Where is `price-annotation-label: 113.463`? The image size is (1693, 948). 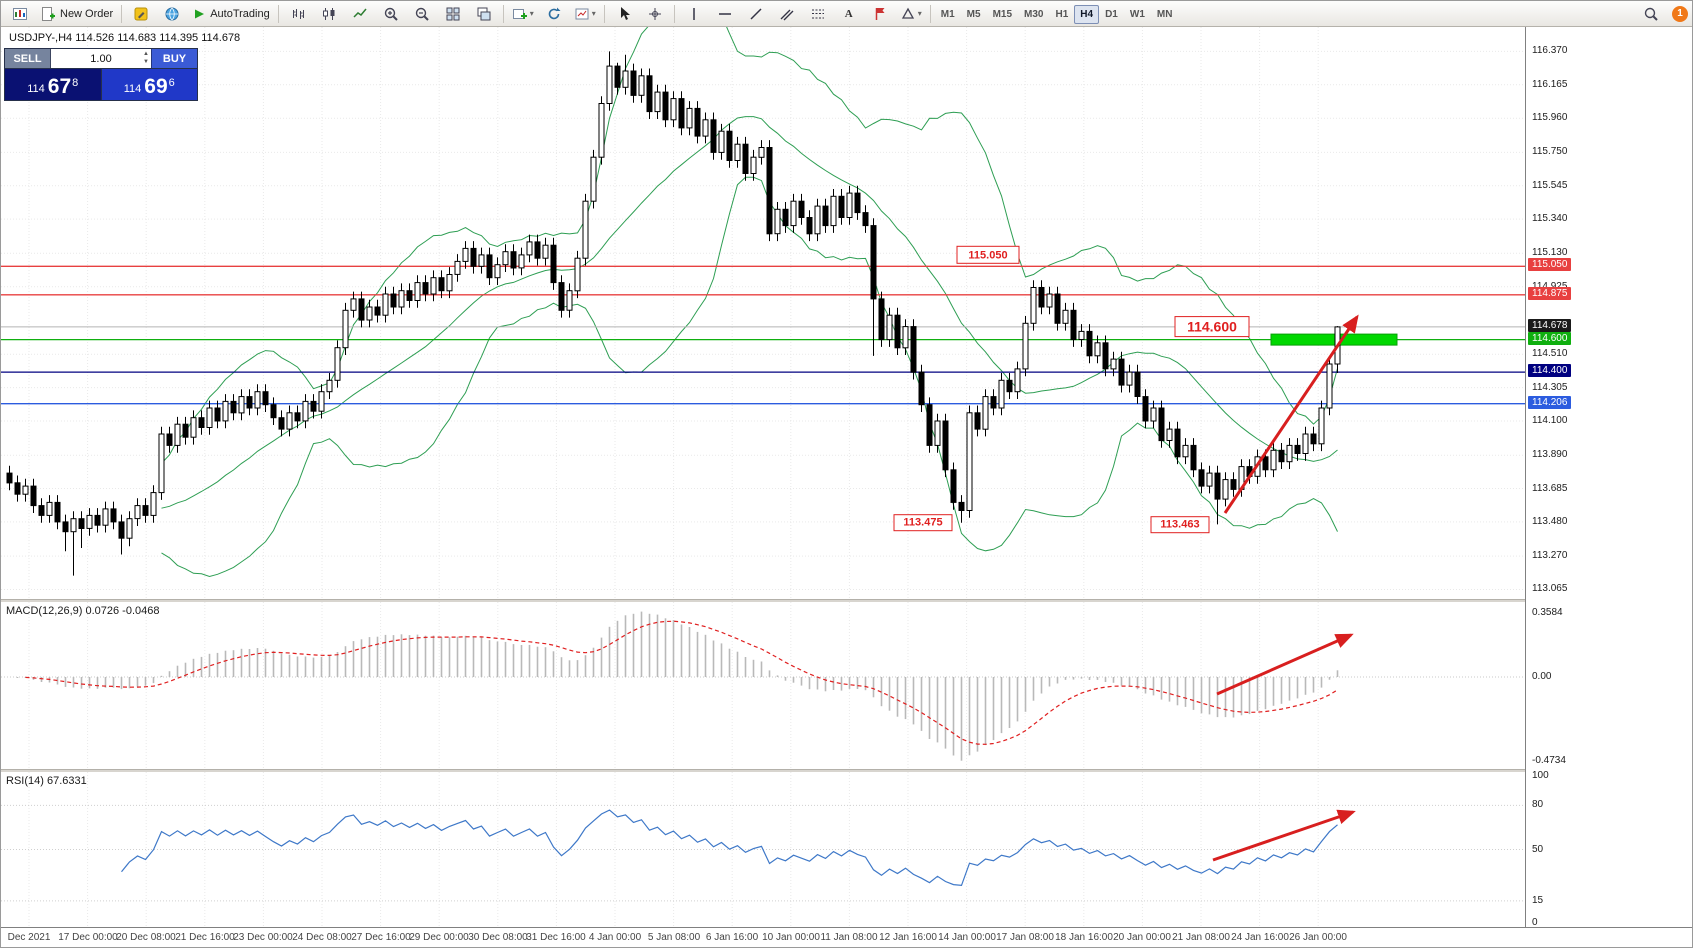 price-annotation-label: 113.463 is located at coordinates (1180, 525).